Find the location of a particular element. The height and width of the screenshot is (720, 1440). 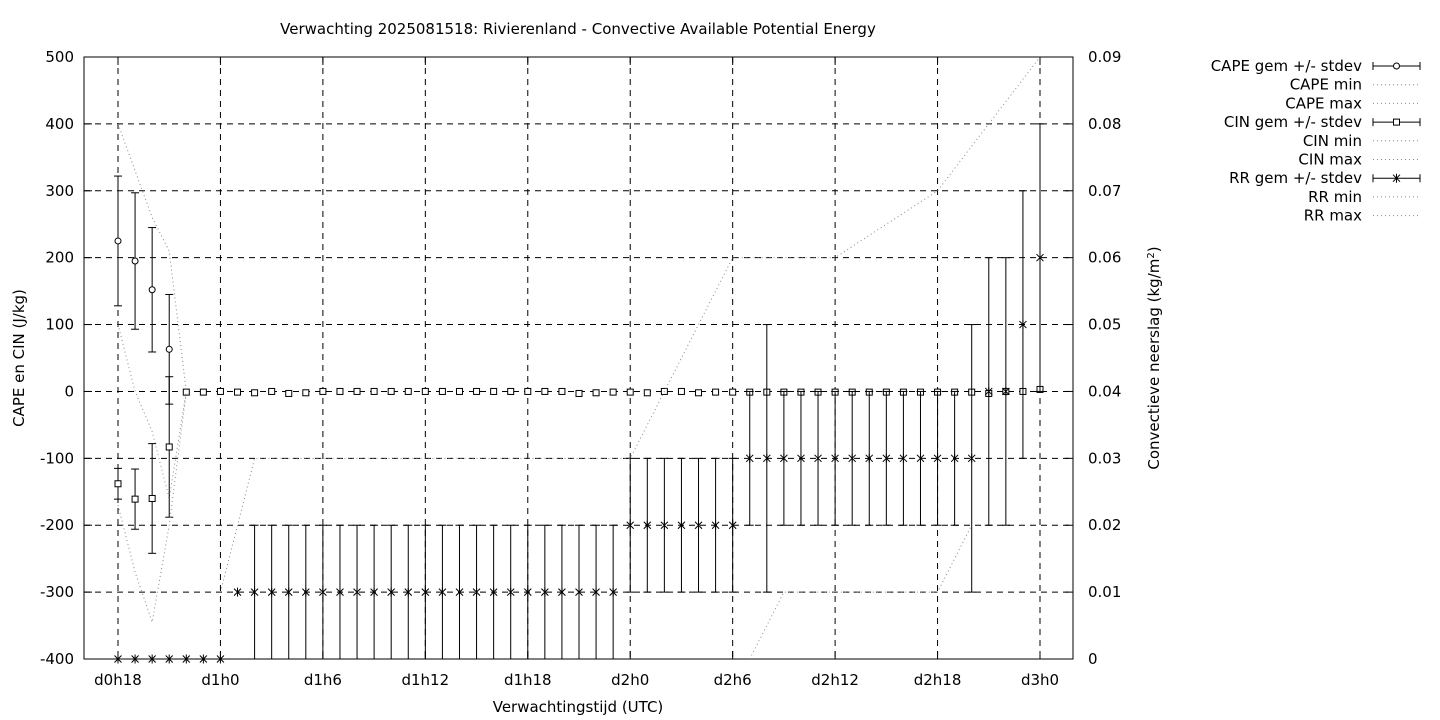

legend-label: CAPE min is located at coordinates (1326, 85).